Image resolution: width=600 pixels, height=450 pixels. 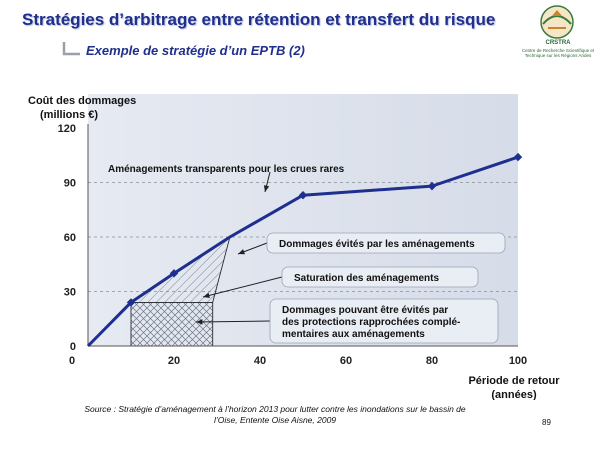 What do you see at coordinates (69, 115) in the screenshot?
I see `y-axis-title-line-2: (millions €)` at bounding box center [69, 115].